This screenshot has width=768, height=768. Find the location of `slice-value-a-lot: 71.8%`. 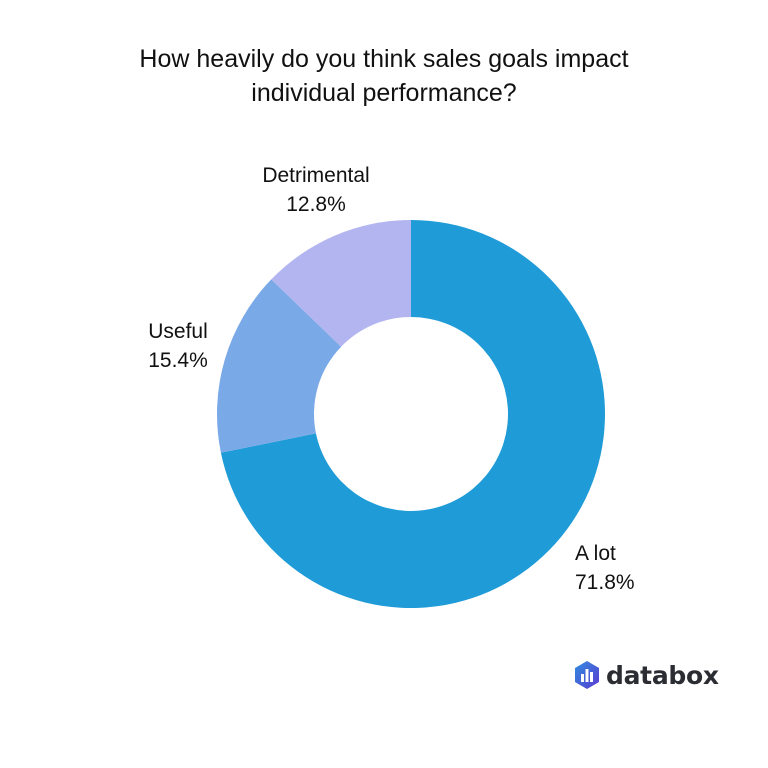

slice-value-a-lot: 71.8% is located at coordinates (605, 582).